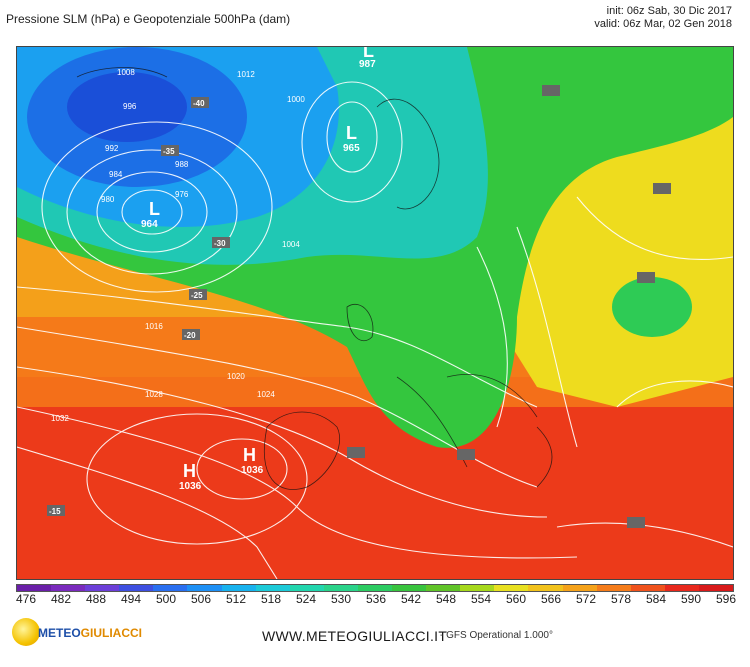 The width and height of the screenshot is (750, 667). I want to click on logo-text: METEOGIULIACCI, so click(90, 633).